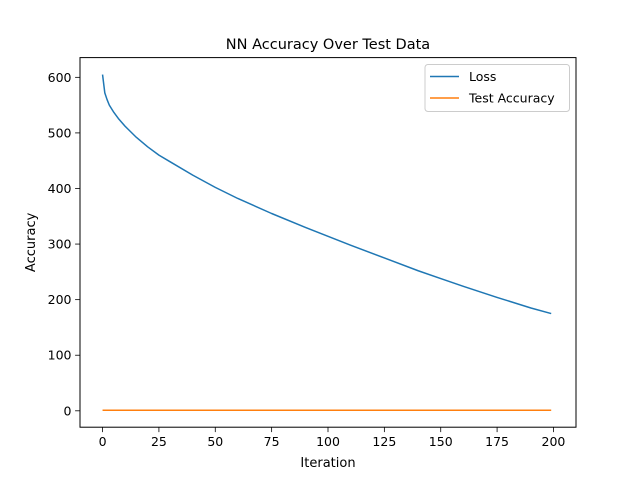  I want to click on y-axis: 0 100 200 300 400 500 600, so click(64, 244).